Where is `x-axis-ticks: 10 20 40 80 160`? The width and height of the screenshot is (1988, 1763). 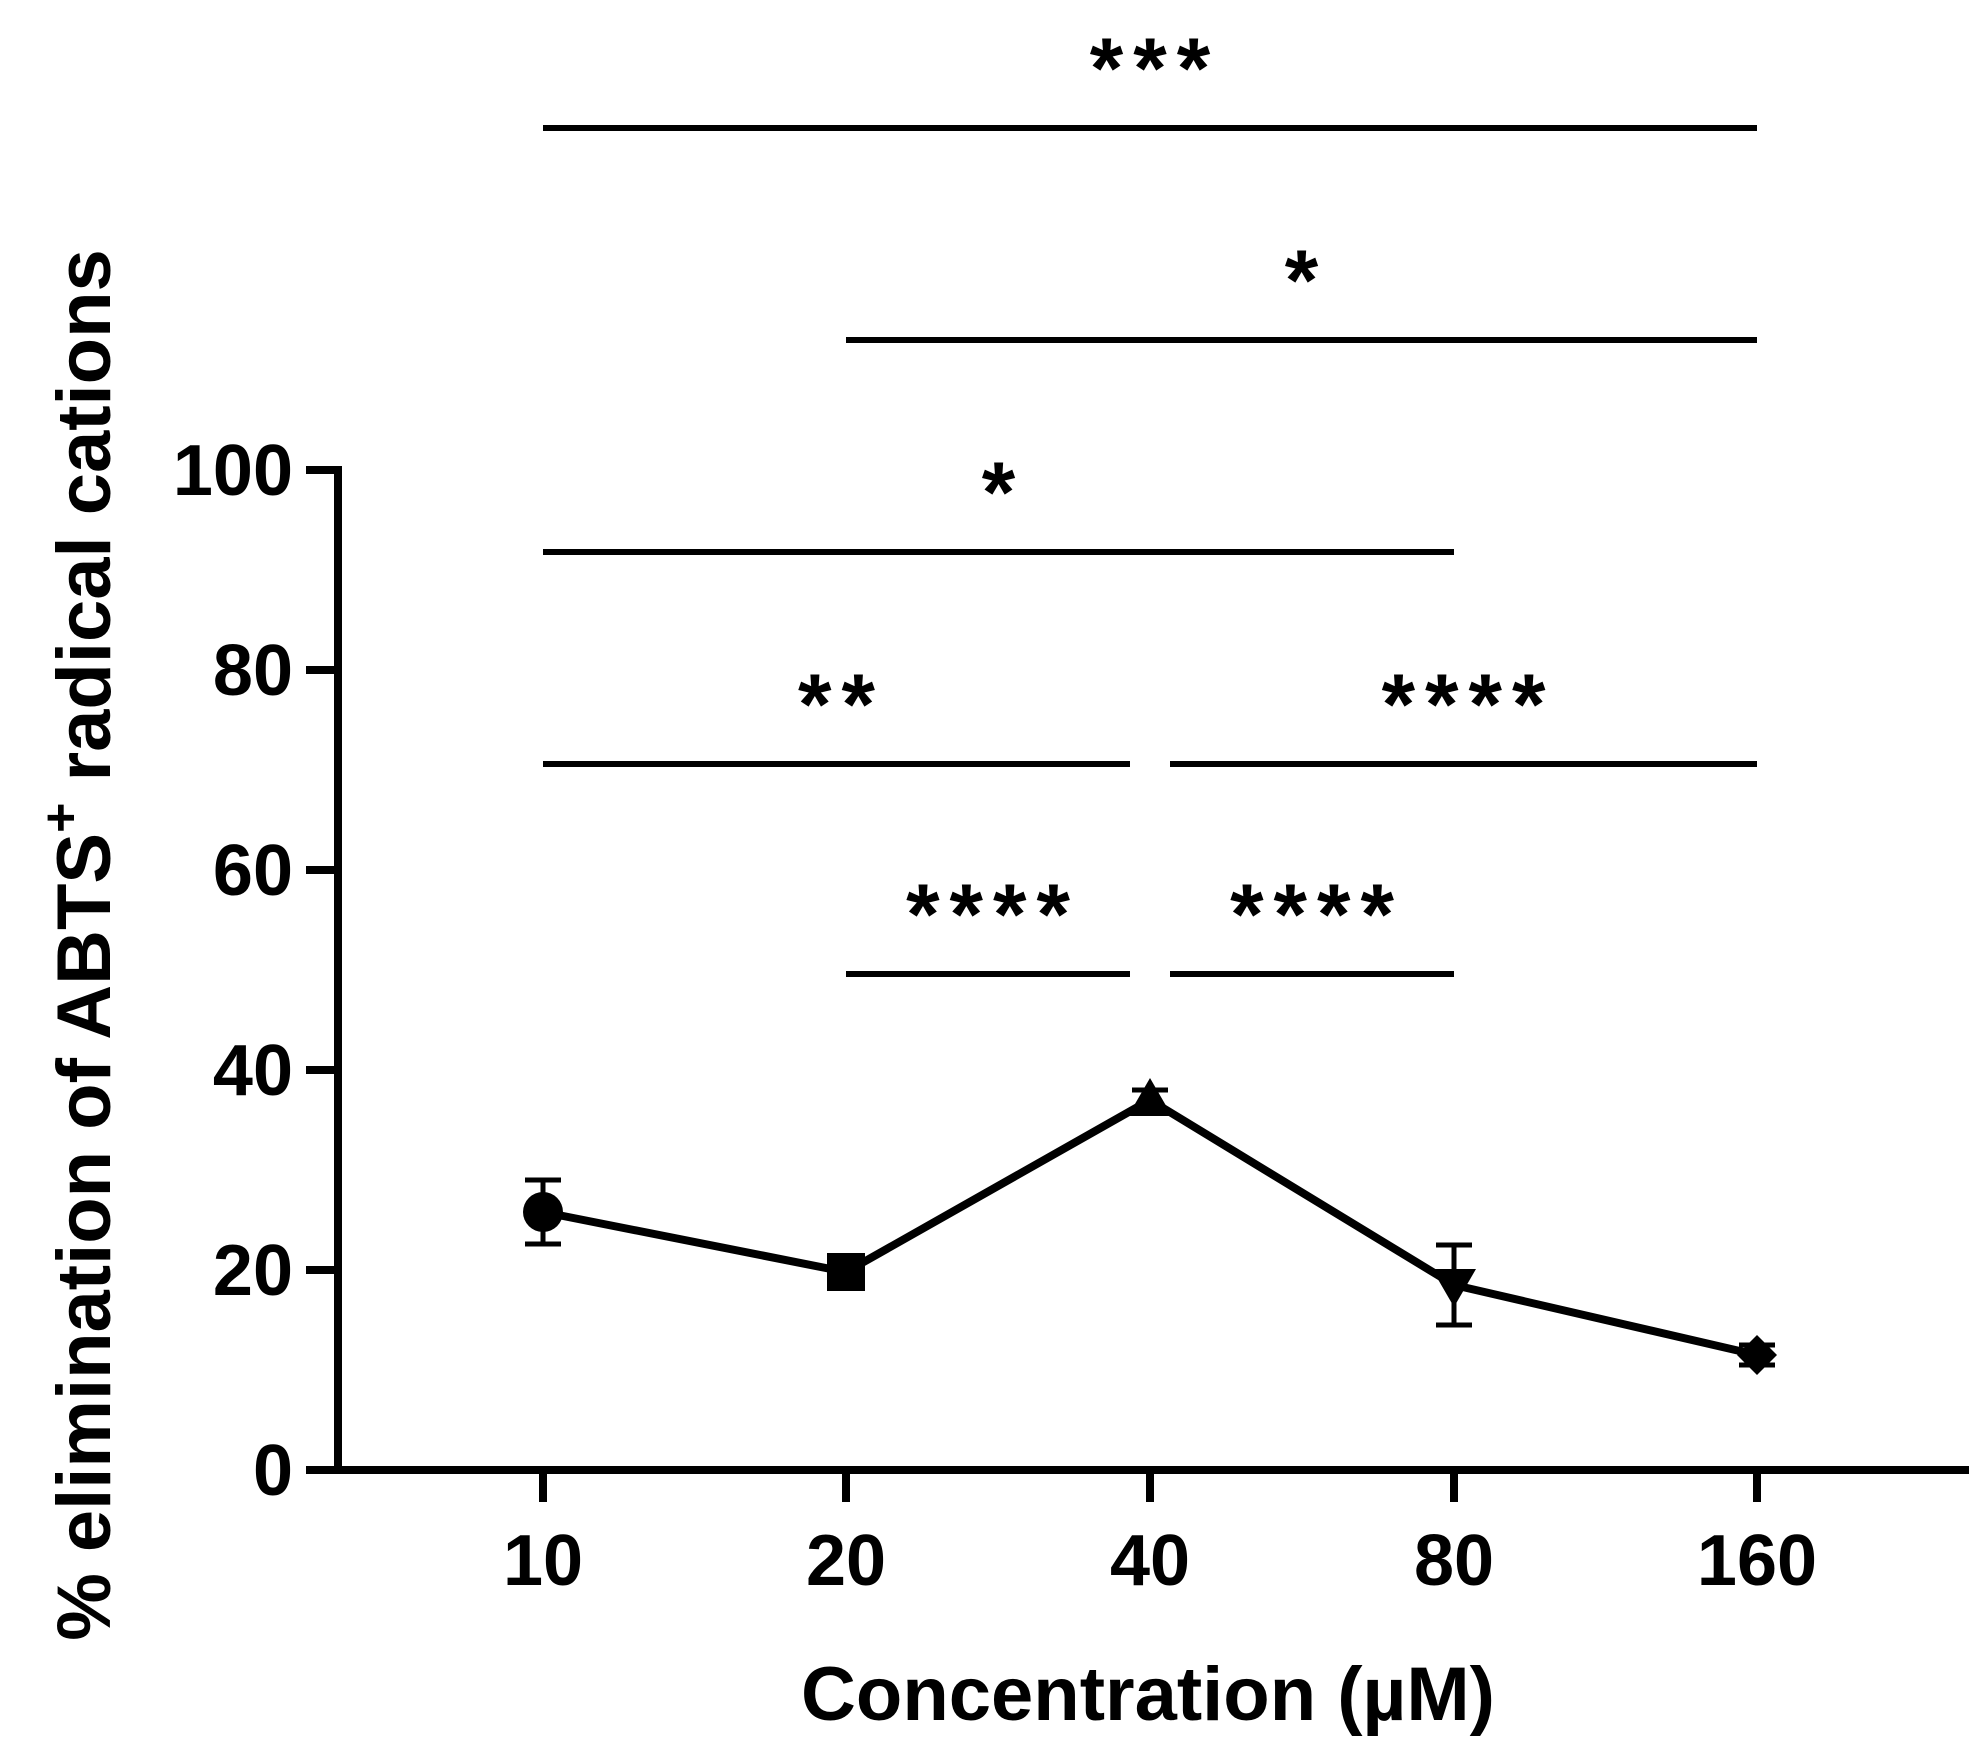 x-axis-ticks: 10 20 40 80 160 is located at coordinates (1160, 1535).